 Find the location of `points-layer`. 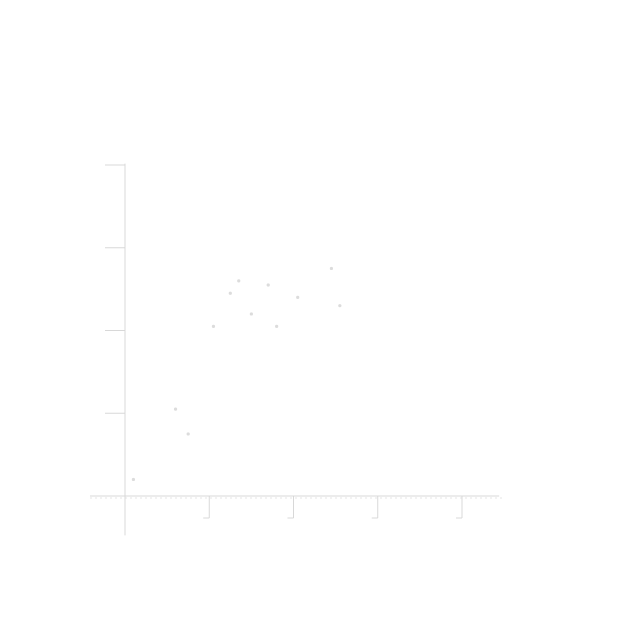

points-layer is located at coordinates (236, 374).